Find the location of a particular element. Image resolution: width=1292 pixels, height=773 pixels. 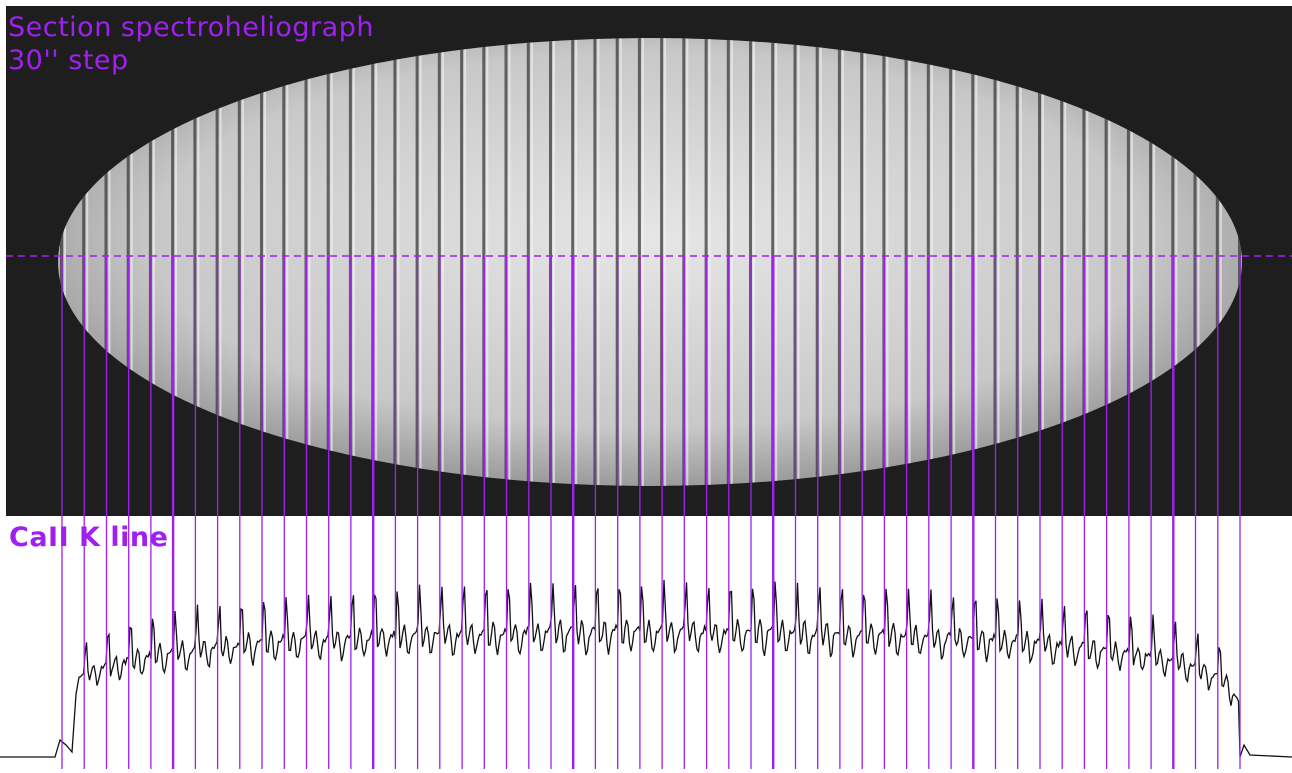

plot-label: CaII K line is located at coordinates (89, 537).